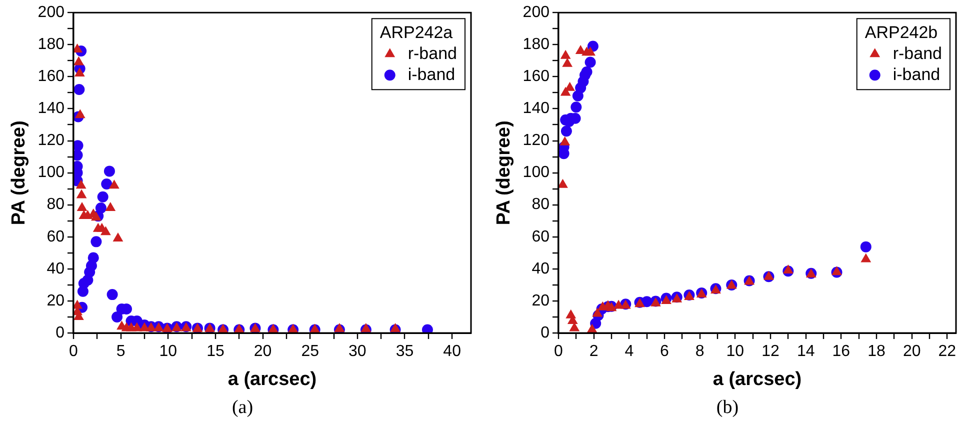  I want to click on x-tick-label: 2, so click(593, 351).